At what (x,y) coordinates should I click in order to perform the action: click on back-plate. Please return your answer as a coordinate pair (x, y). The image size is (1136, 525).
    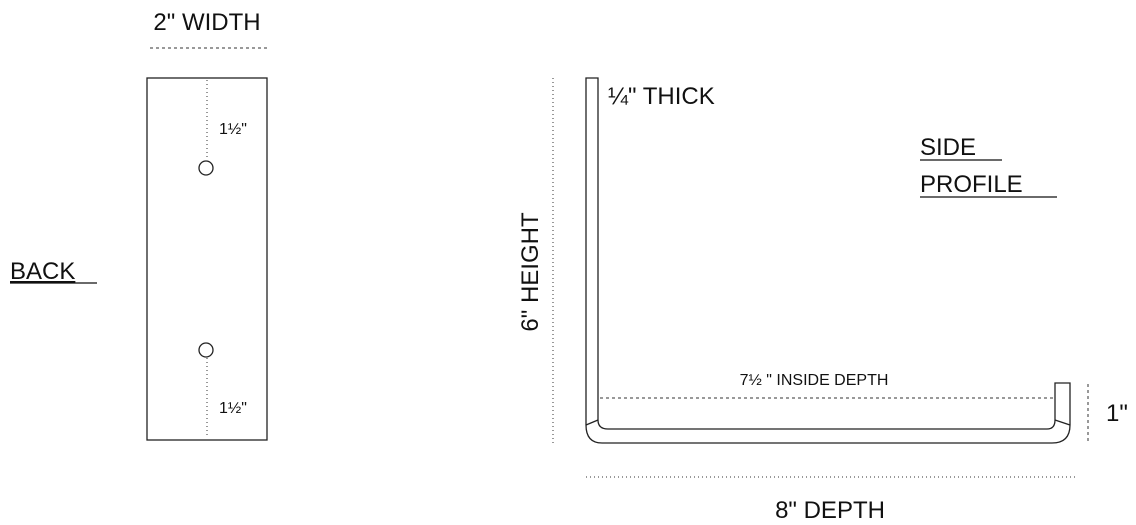
    Looking at the image, I should click on (207, 259).